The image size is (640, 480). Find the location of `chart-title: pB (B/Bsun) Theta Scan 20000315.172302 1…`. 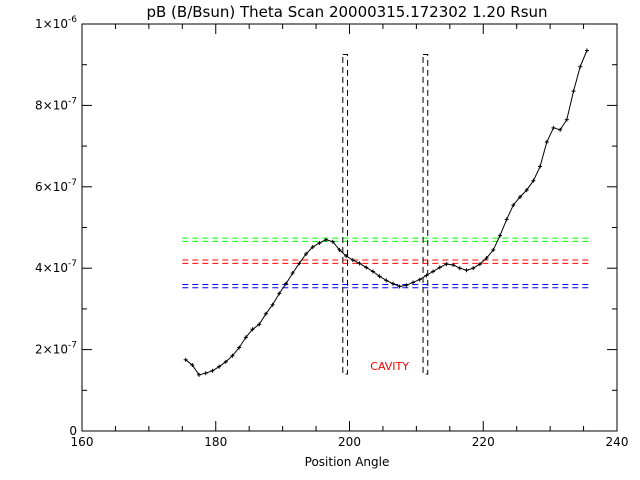

chart-title: pB (B/Bsun) Theta Scan 20000315.172302 1… is located at coordinates (346, 12).